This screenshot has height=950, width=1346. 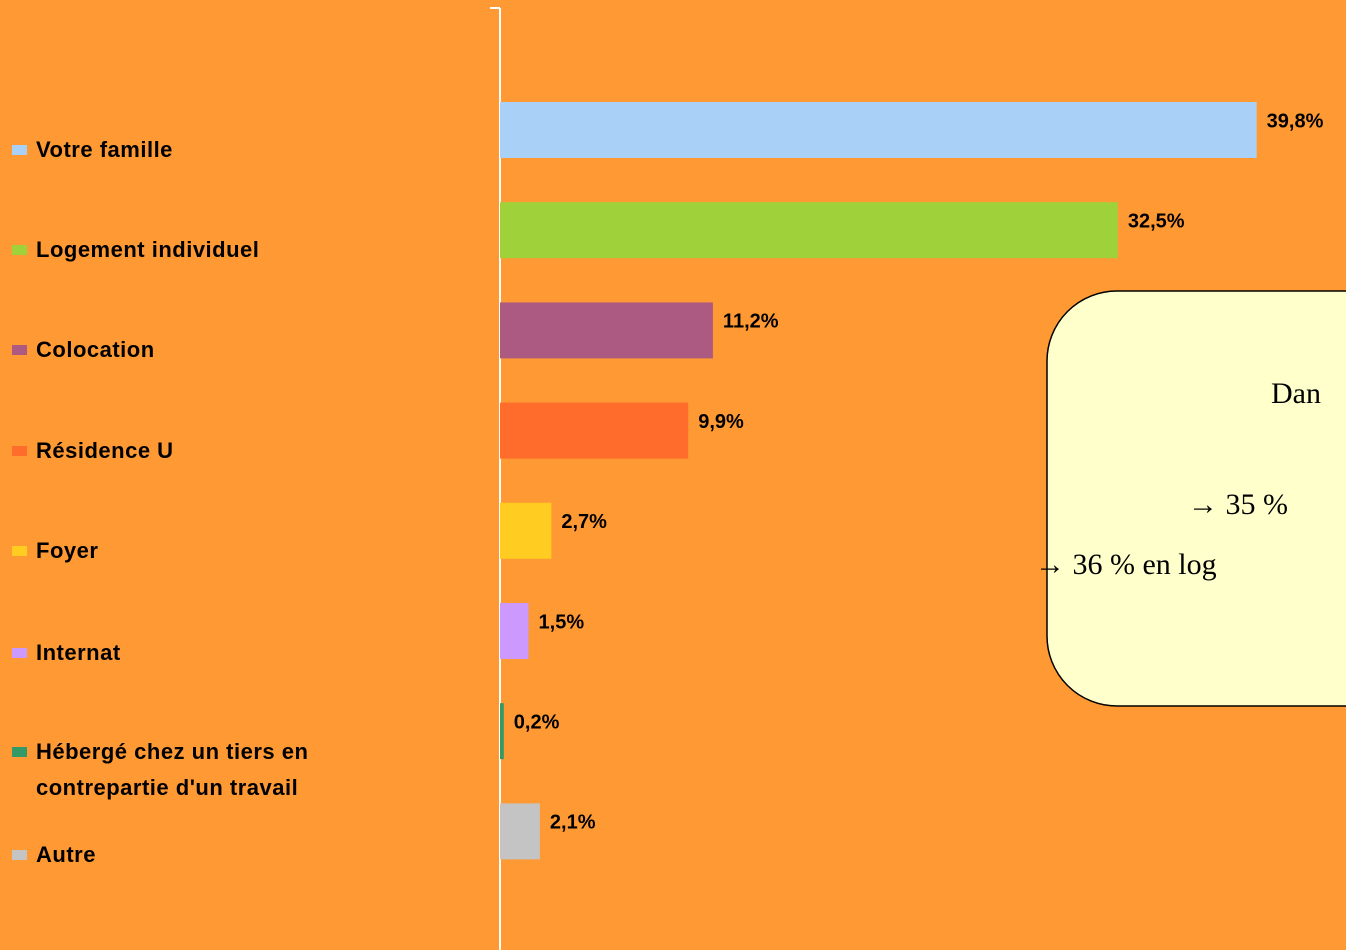 What do you see at coordinates (573, 823) in the screenshot?
I see `value-label: 2,1%` at bounding box center [573, 823].